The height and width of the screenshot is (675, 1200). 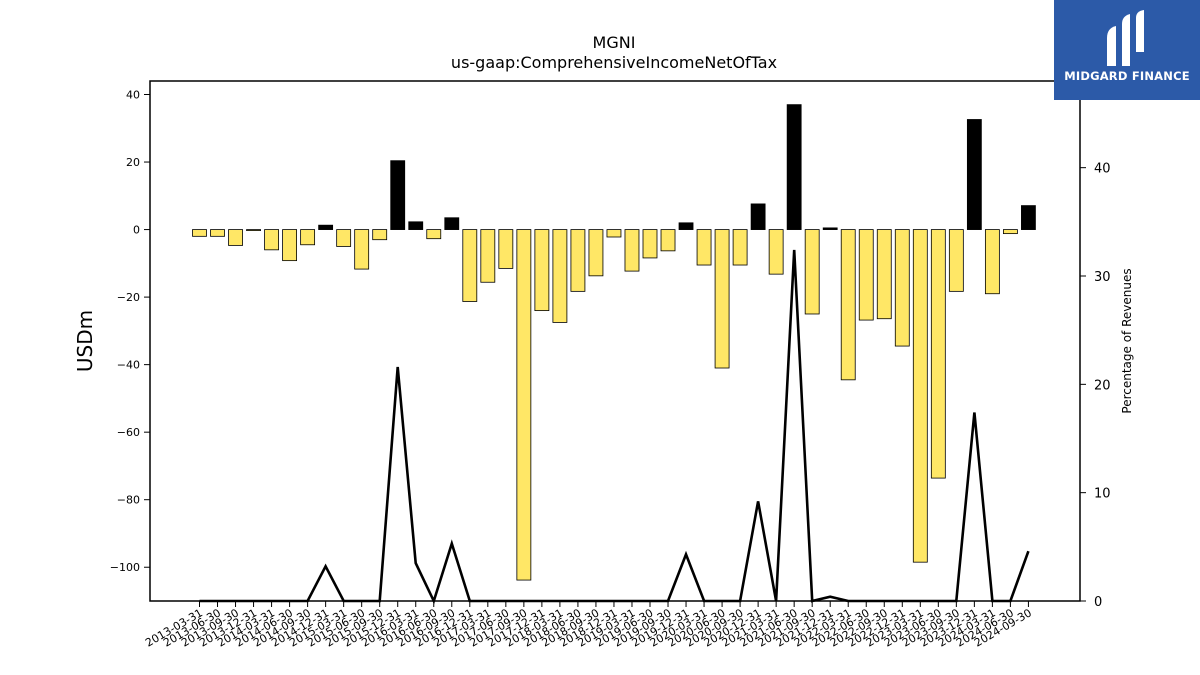 What do you see at coordinates (1102, 277) in the screenshot?
I see `y-right-tick-label: 30` at bounding box center [1102, 277].